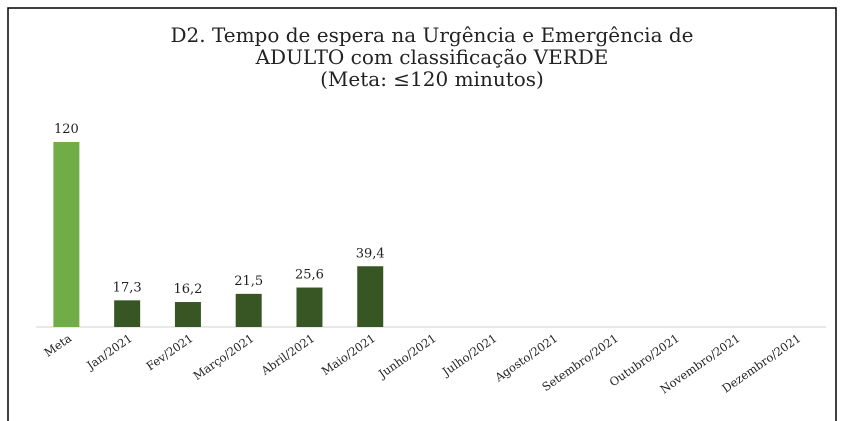 This screenshot has width=842, height=421. What do you see at coordinates (127, 287) in the screenshot?
I see `value-label: 17,3` at bounding box center [127, 287].